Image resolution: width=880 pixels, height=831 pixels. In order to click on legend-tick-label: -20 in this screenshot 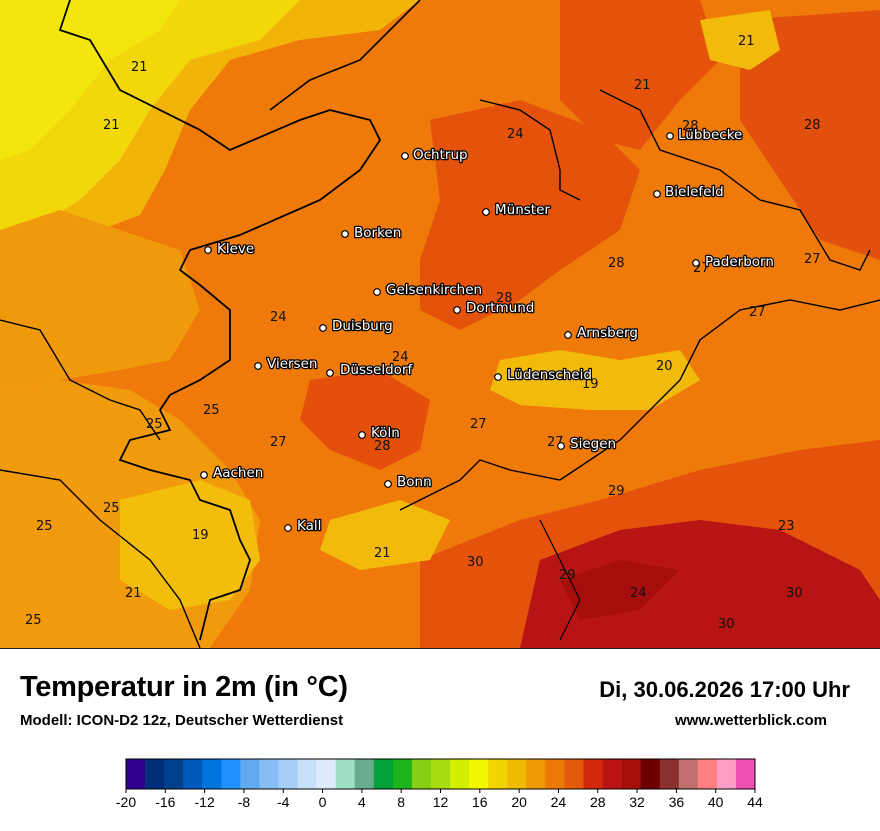, I will do `click(126, 802)`.